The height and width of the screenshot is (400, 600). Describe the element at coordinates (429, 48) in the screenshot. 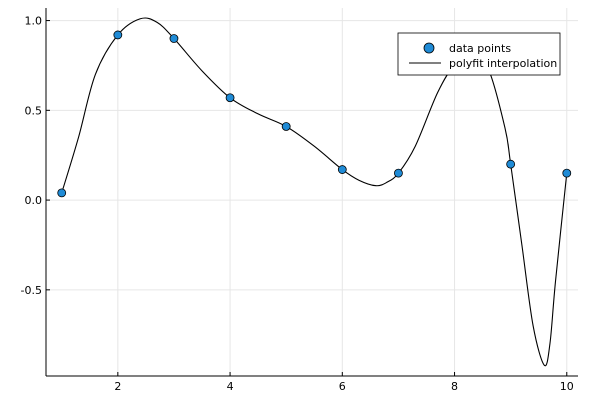

I see `legend-scatter-marker` at that location.